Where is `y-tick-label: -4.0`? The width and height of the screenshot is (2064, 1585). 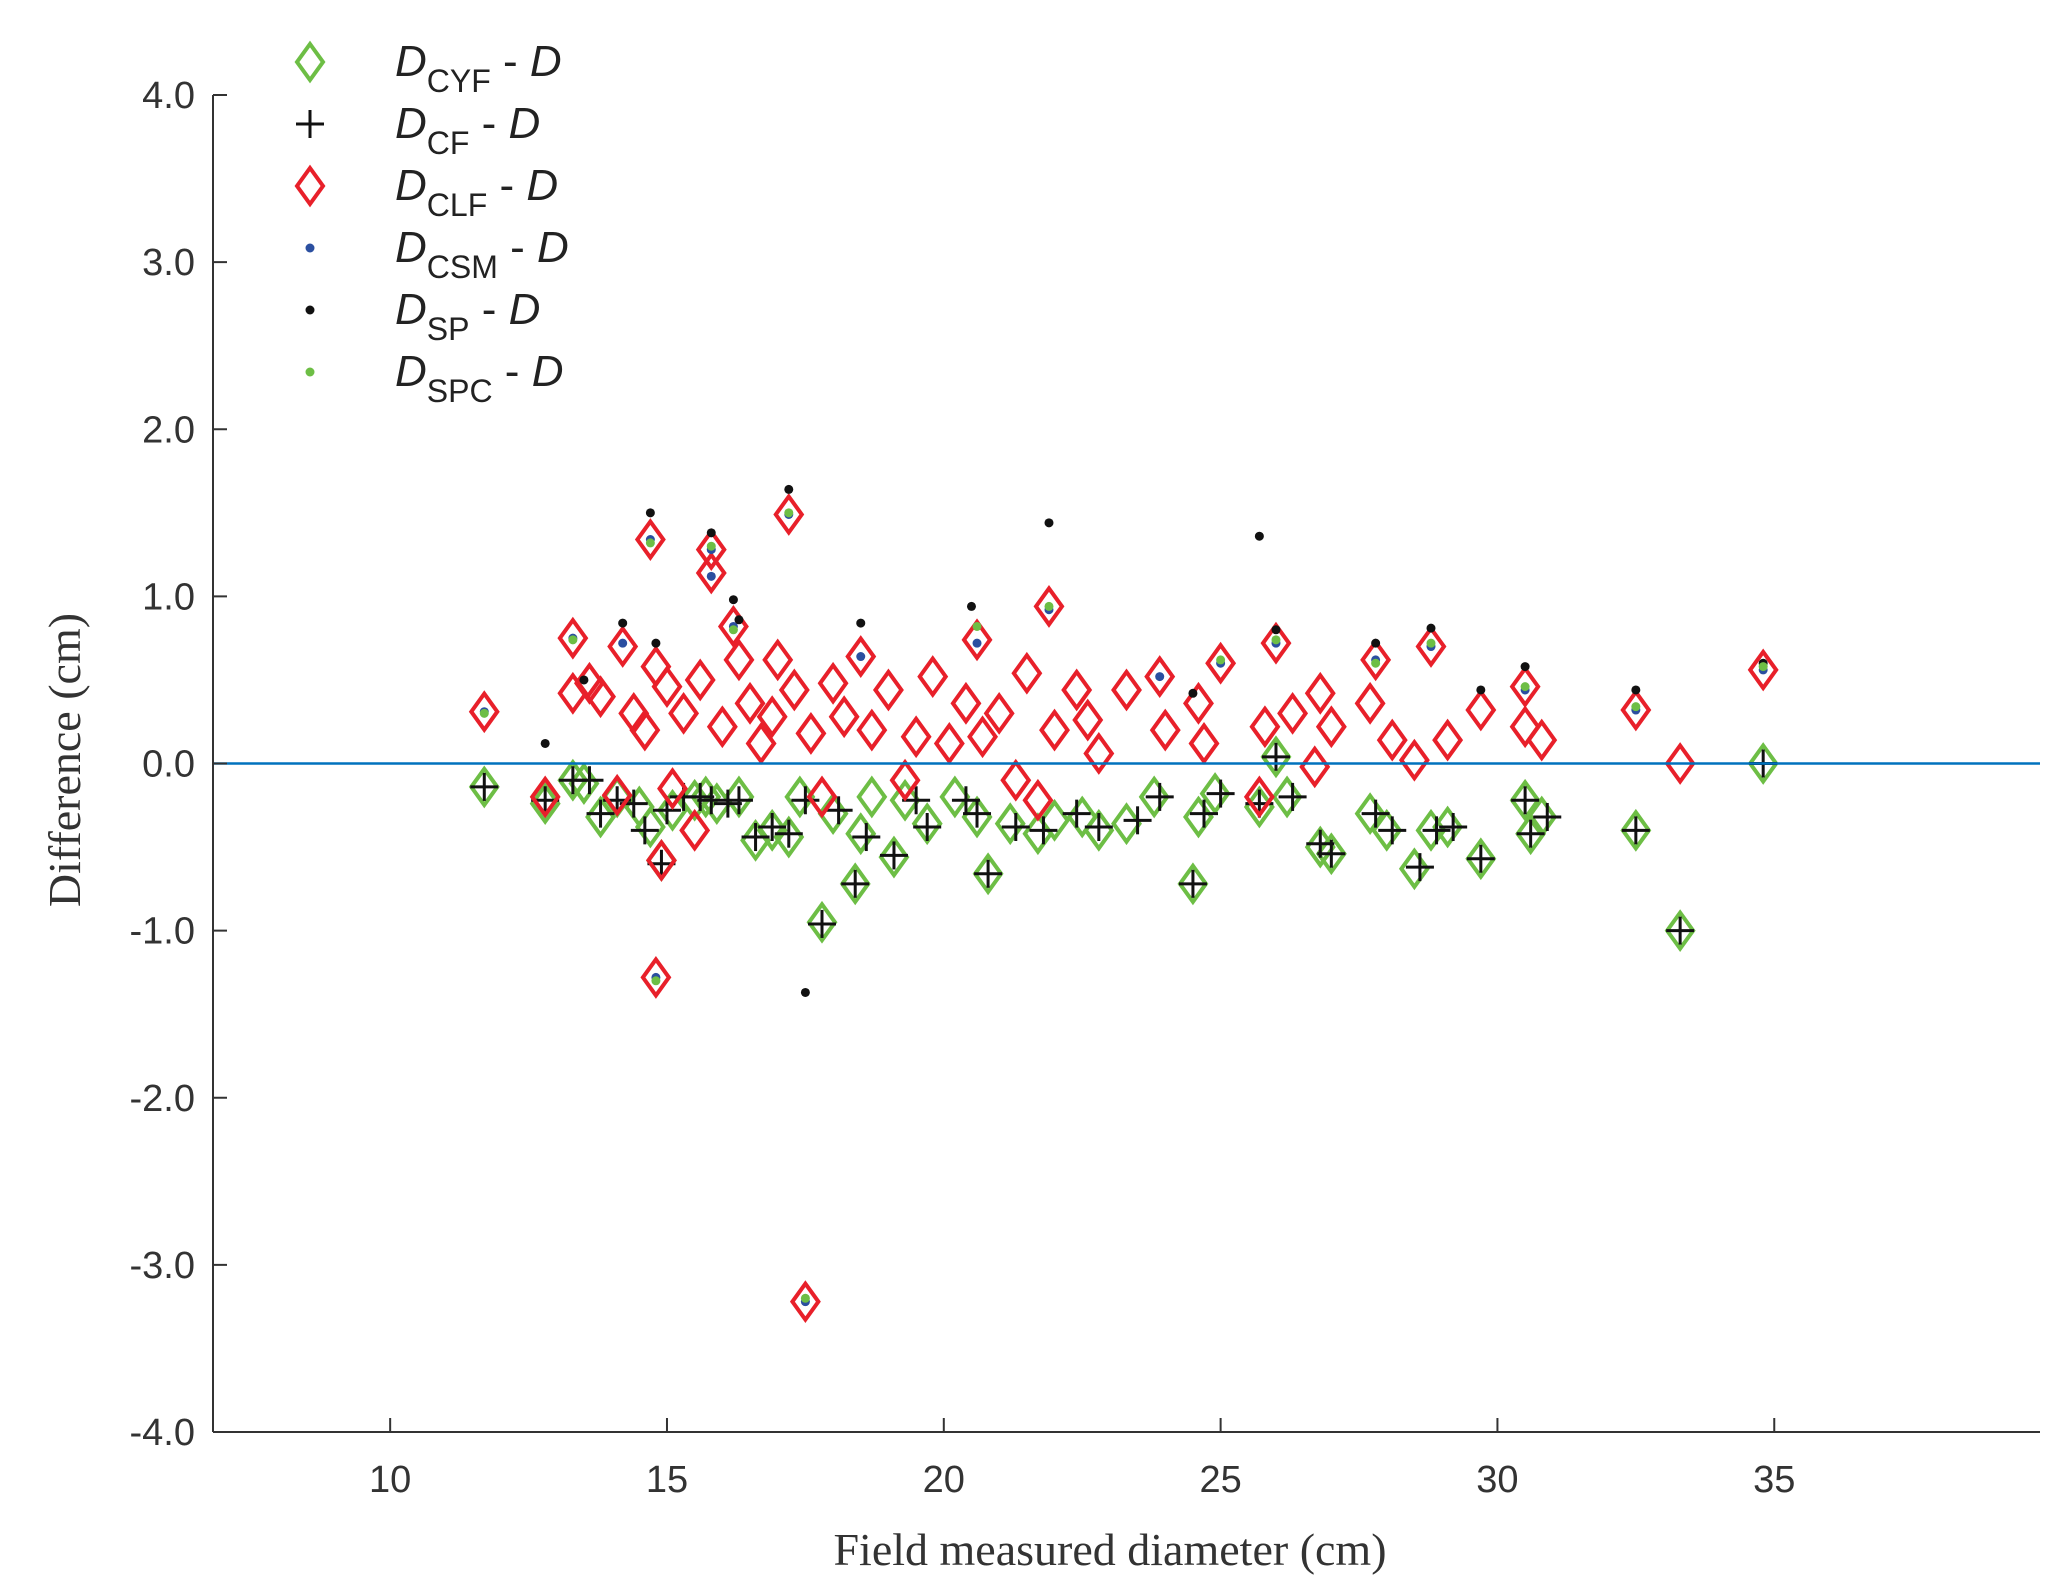
y-tick-label: -4.0 is located at coordinates (162, 1433).